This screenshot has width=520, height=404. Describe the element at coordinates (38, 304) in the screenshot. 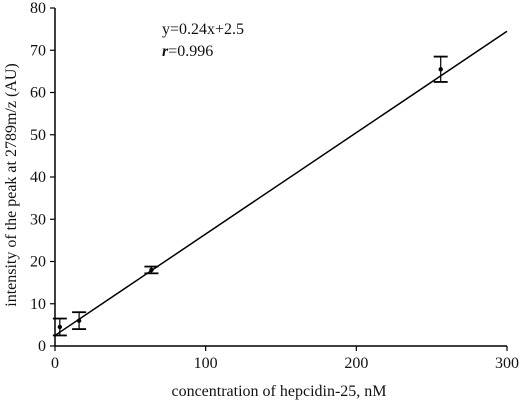

I see `y-tick-label: 10` at that location.